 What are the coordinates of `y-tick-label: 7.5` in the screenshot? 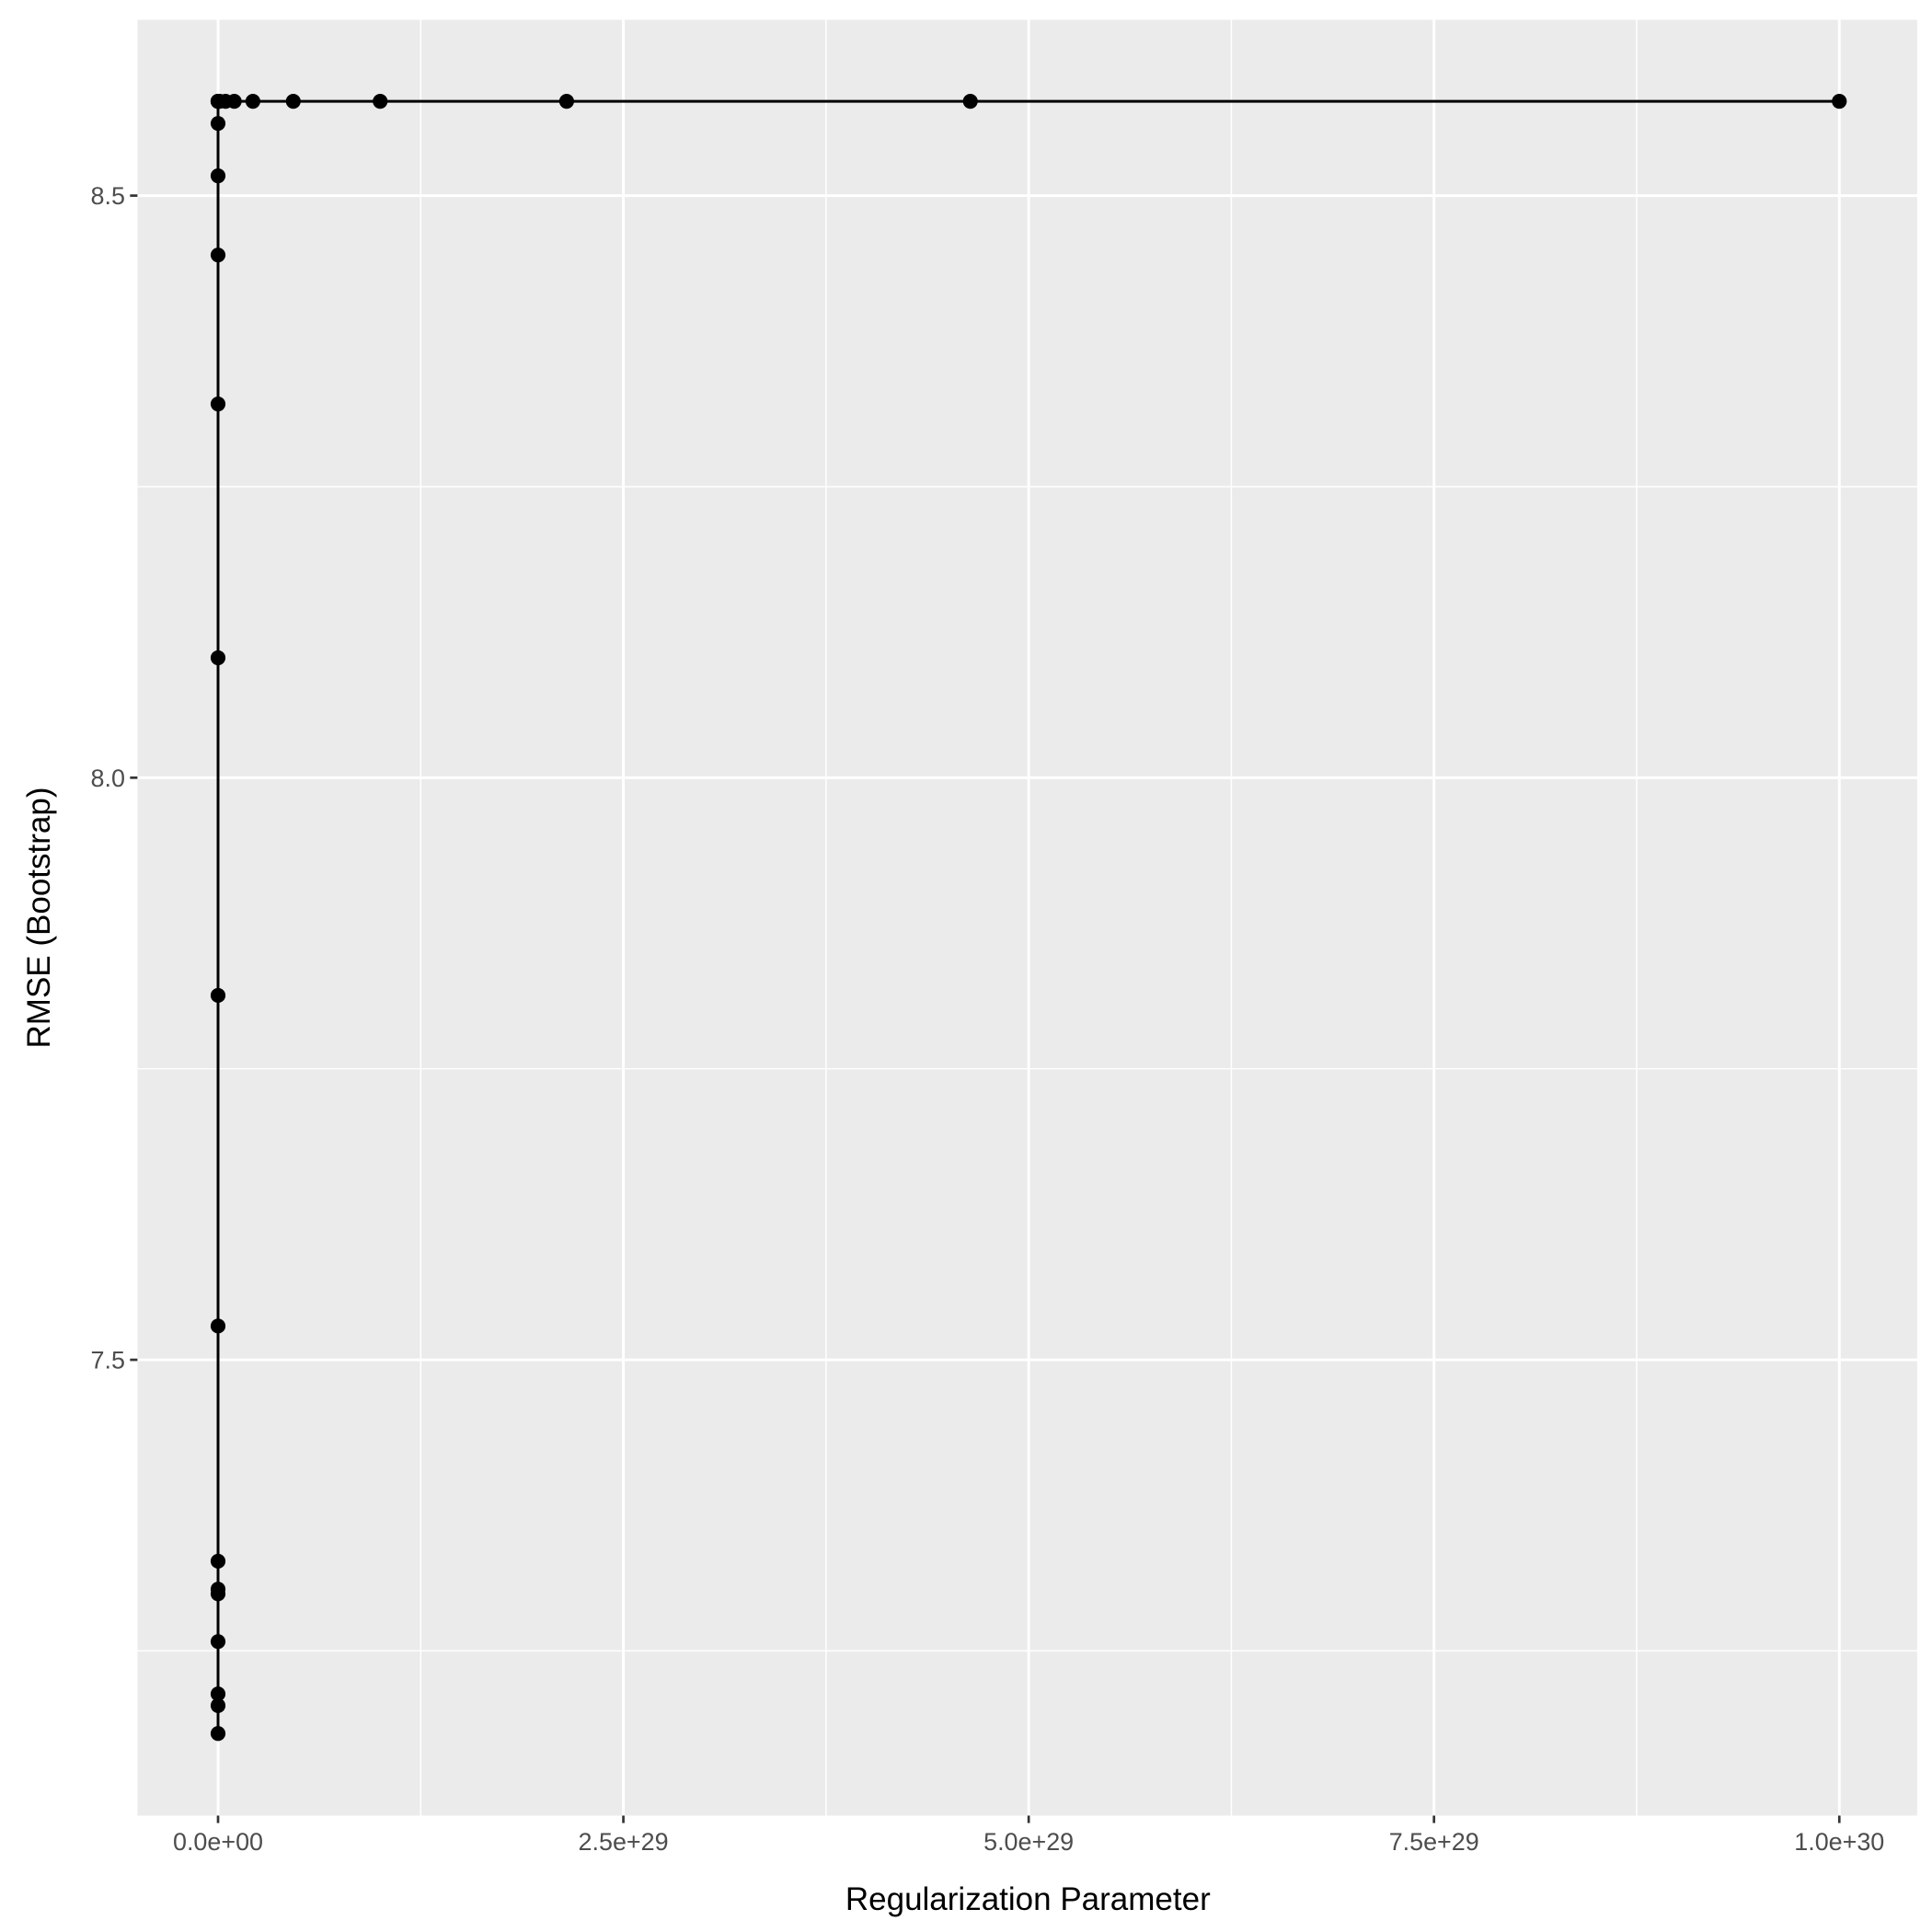 It's located at (108, 1360).